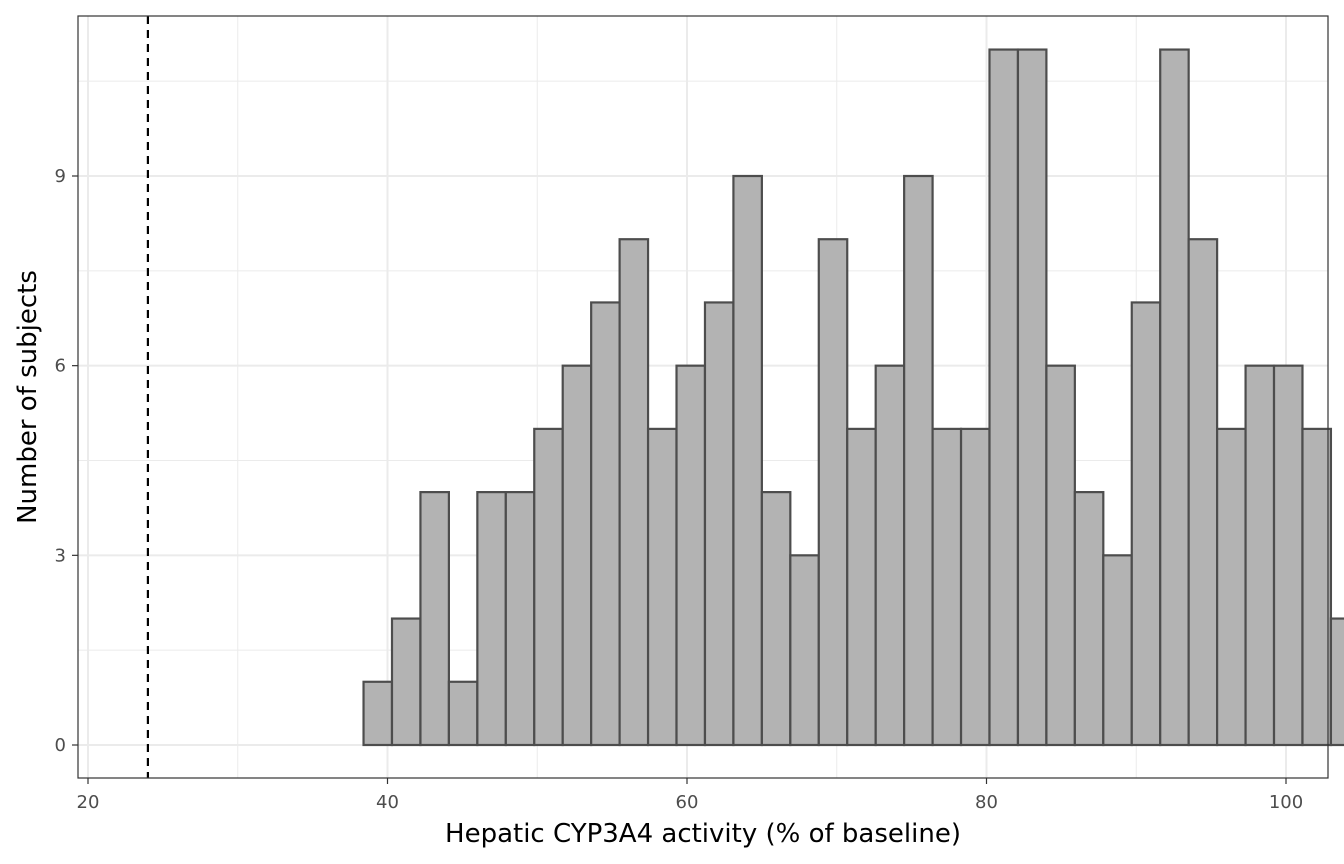 The image size is (1344, 864). I want to click on y-axis-title: Number of subjects, so click(28, 397).